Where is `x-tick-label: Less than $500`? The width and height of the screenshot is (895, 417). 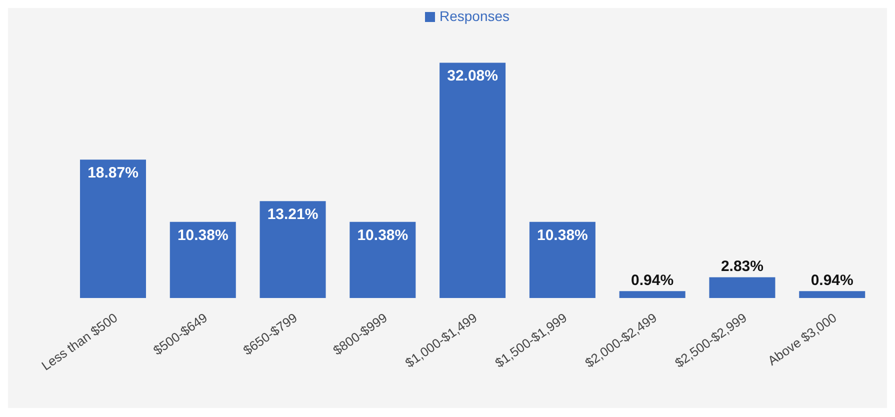 x-tick-label: Less than $500 is located at coordinates (79, 342).